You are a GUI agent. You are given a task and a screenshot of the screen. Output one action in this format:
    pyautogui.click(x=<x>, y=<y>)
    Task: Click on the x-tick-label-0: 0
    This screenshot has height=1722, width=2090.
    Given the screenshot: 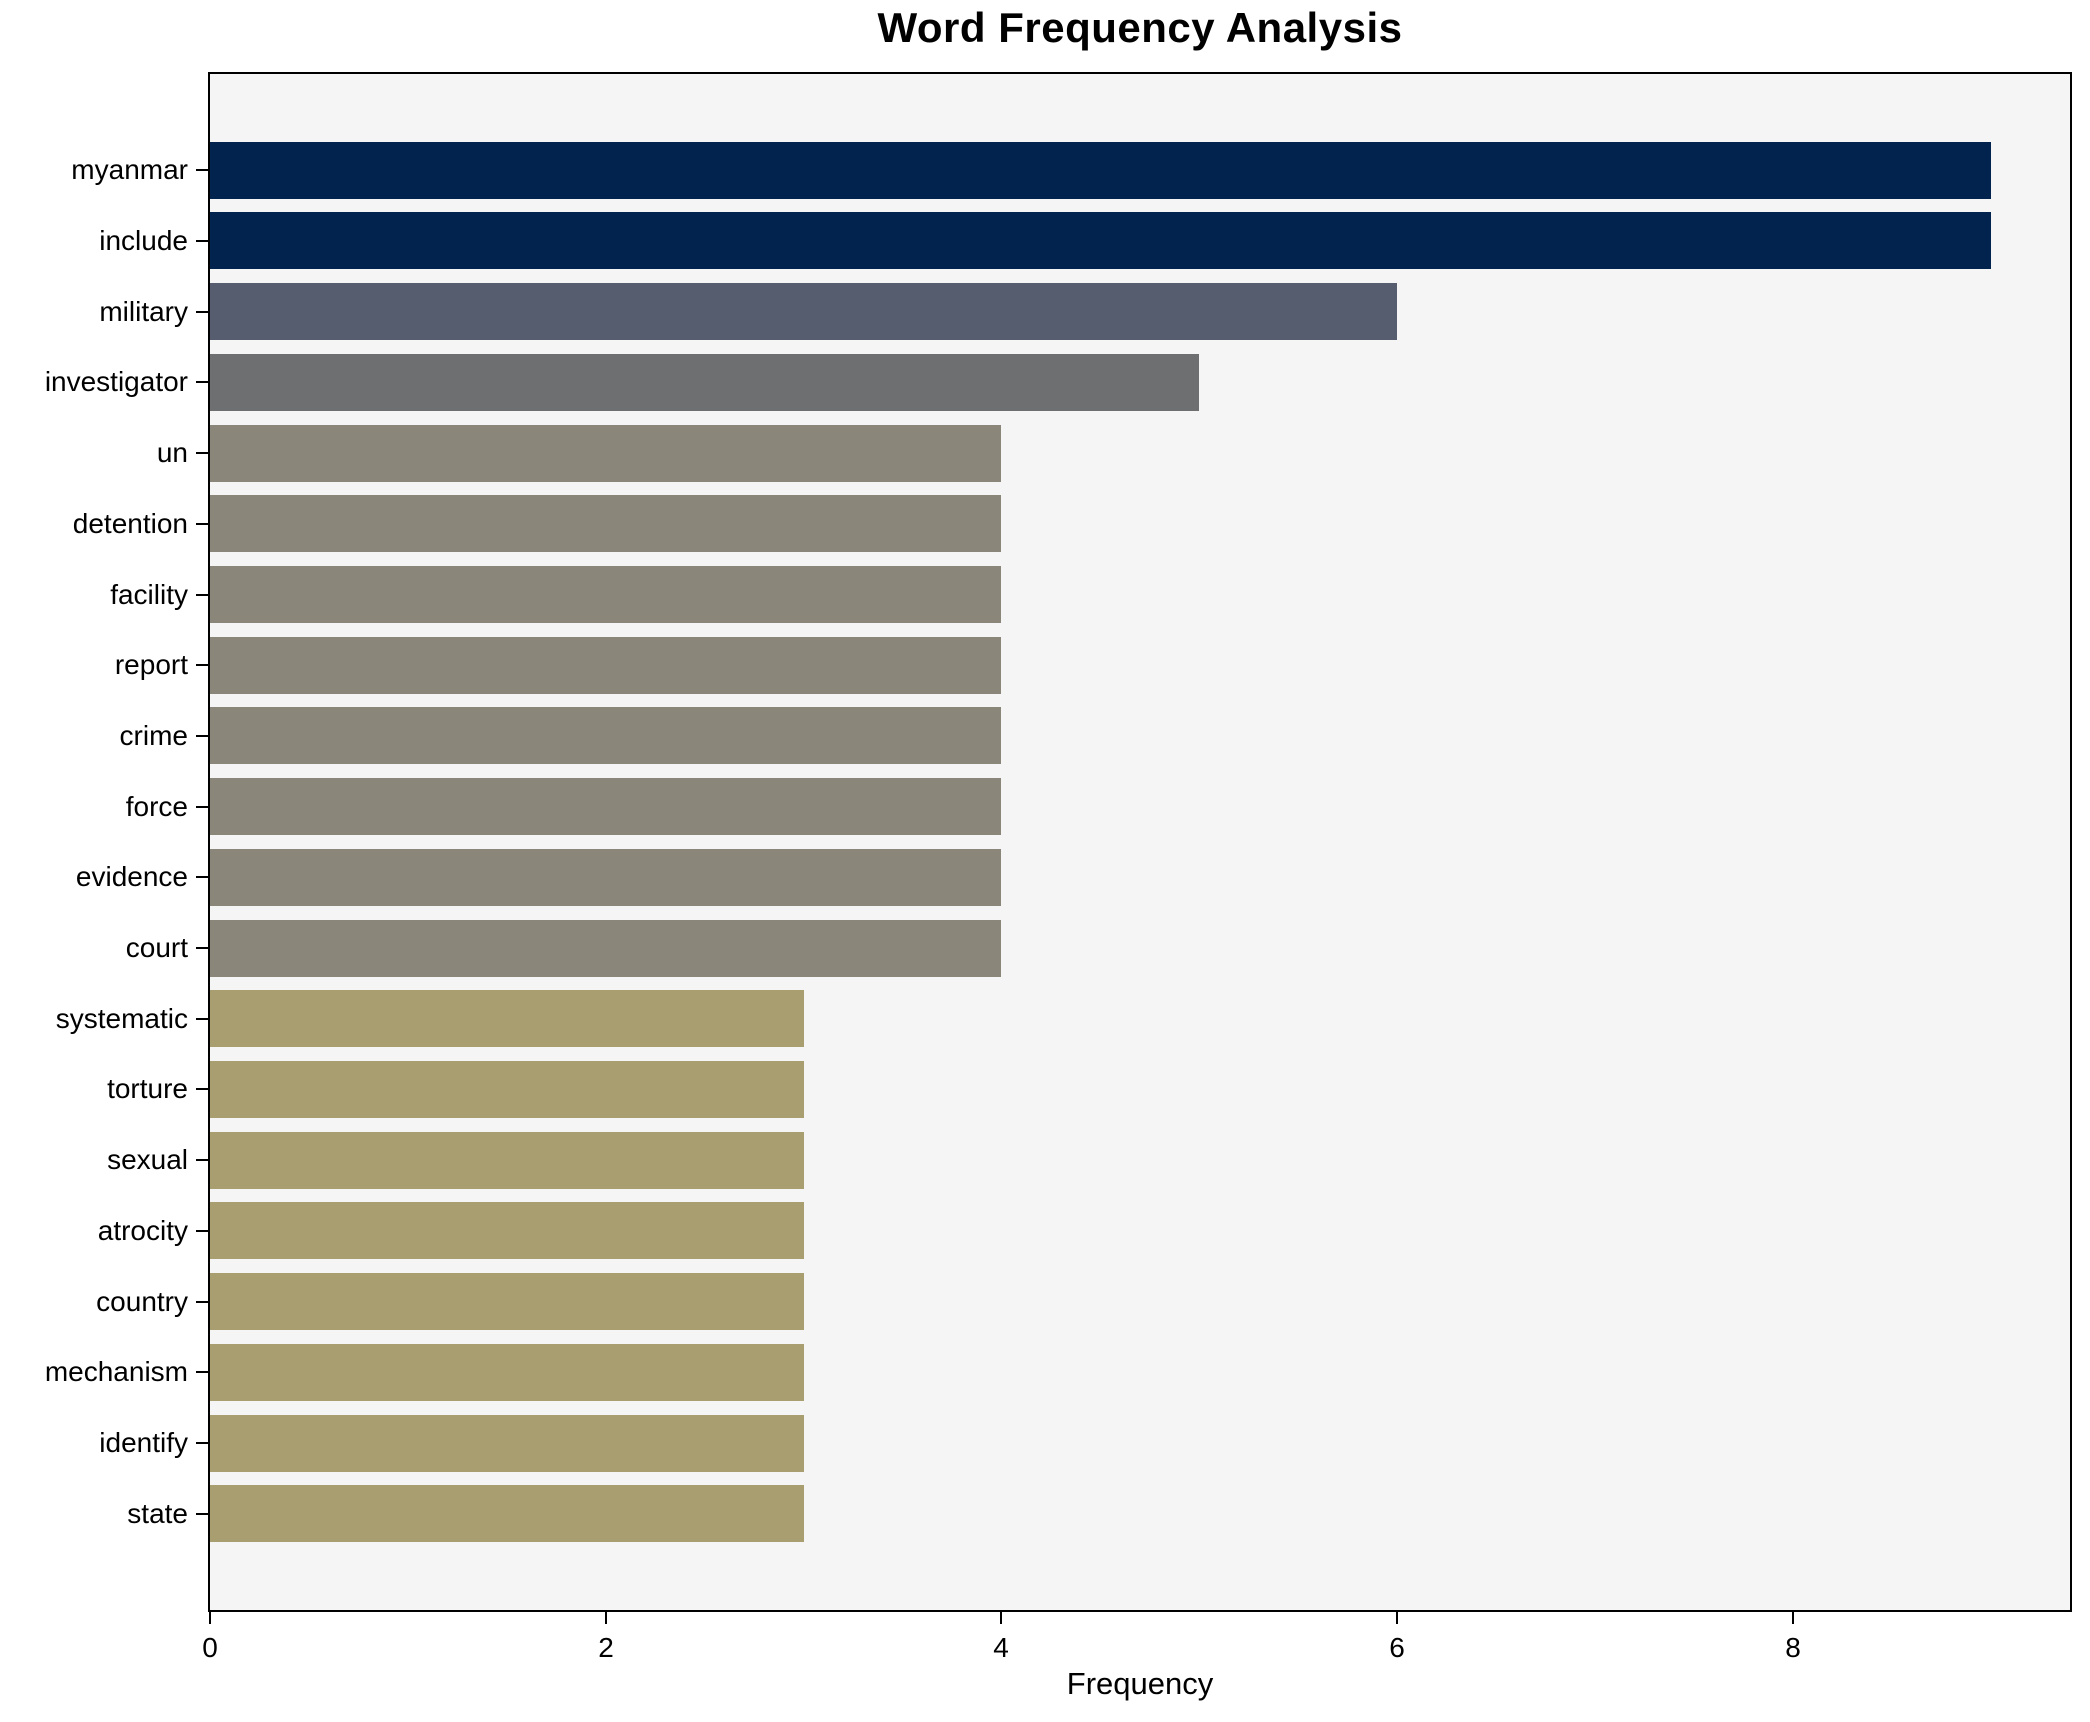 What is the action you would take?
    pyautogui.click(x=210, y=1647)
    